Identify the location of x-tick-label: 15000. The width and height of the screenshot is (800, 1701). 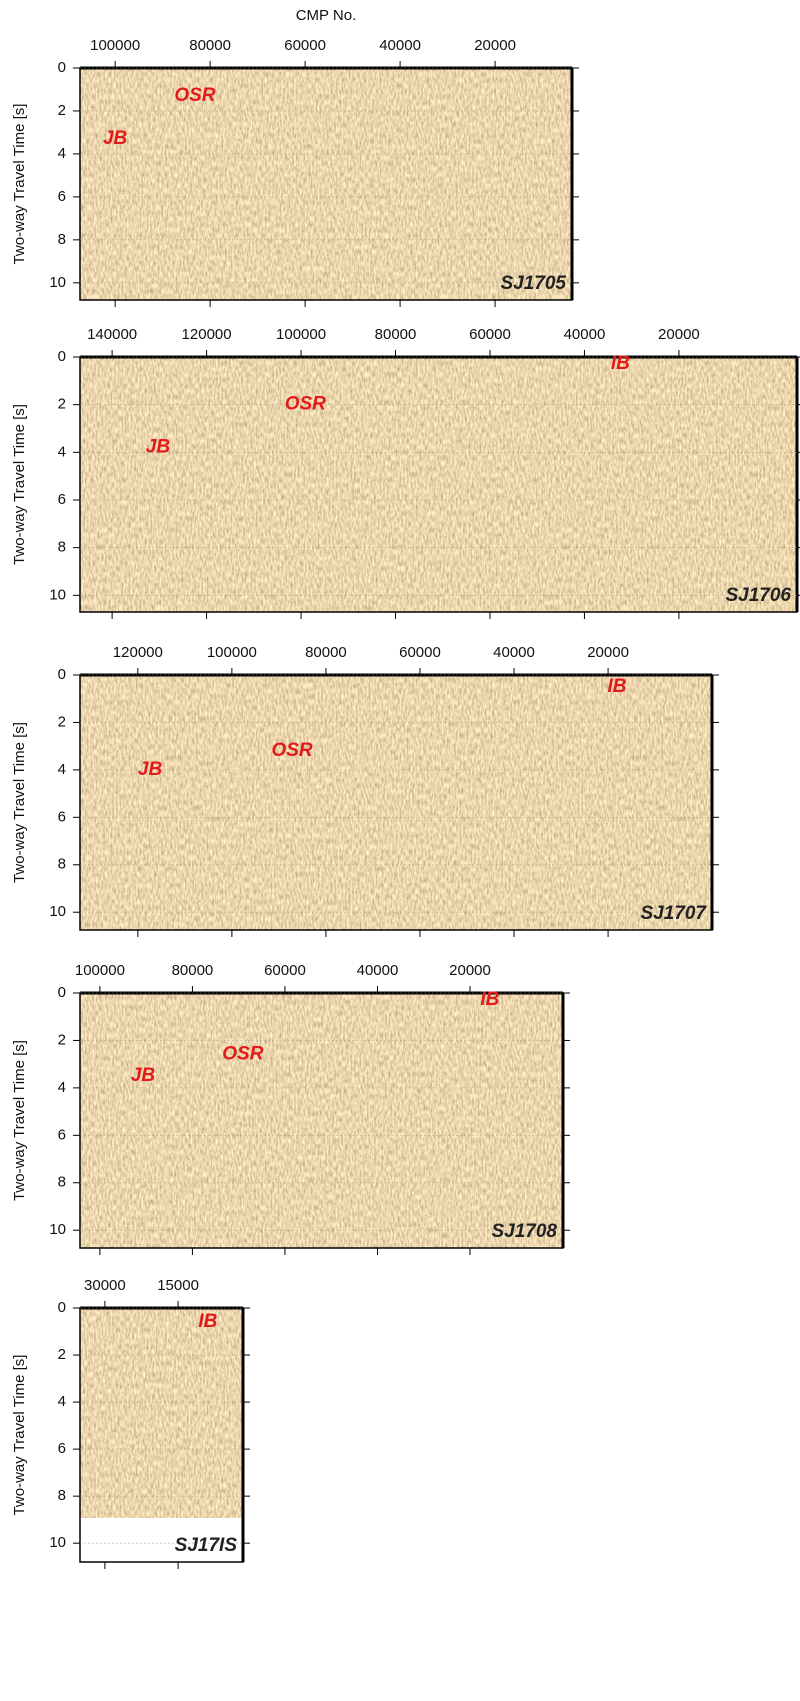
(178, 1285).